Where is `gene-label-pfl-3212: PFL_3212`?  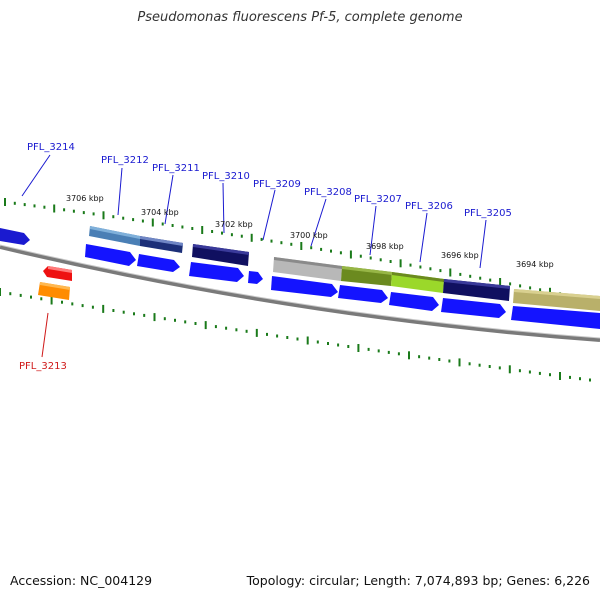 gene-label-pfl-3212: PFL_3212 is located at coordinates (125, 160).